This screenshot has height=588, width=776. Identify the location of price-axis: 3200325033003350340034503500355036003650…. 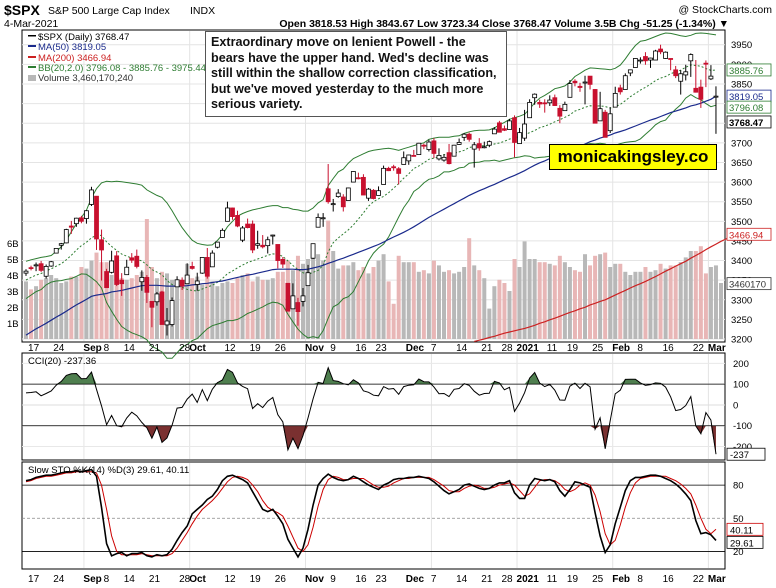
(741, 192).